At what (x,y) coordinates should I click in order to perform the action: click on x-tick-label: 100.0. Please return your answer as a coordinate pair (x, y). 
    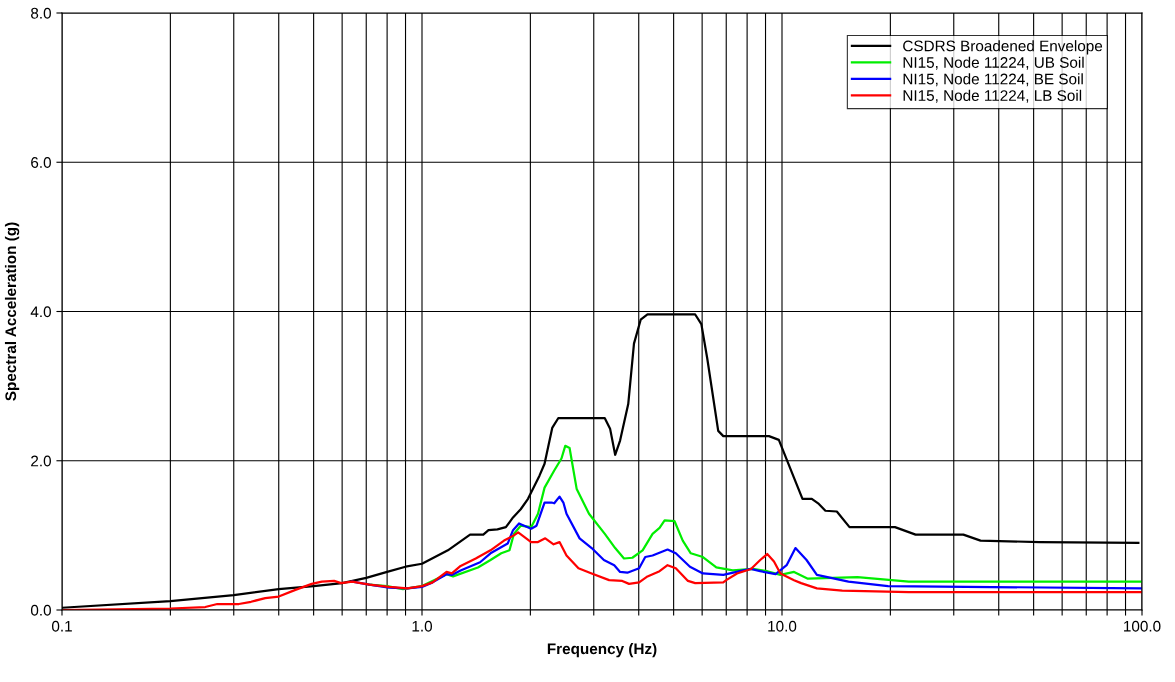
    Looking at the image, I should click on (1142, 626).